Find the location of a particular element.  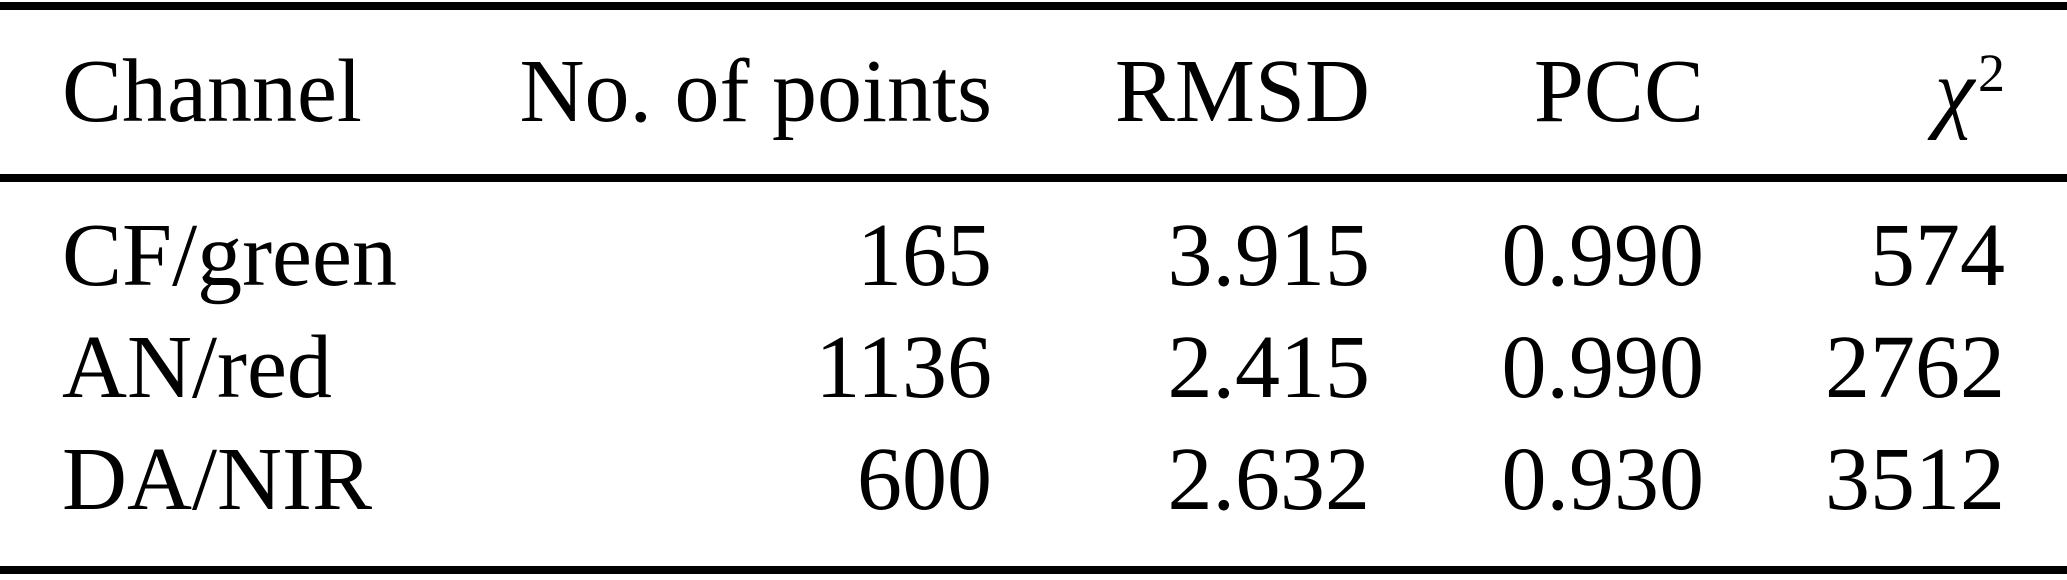

cell-no-of-points: 600 is located at coordinates (924, 479).